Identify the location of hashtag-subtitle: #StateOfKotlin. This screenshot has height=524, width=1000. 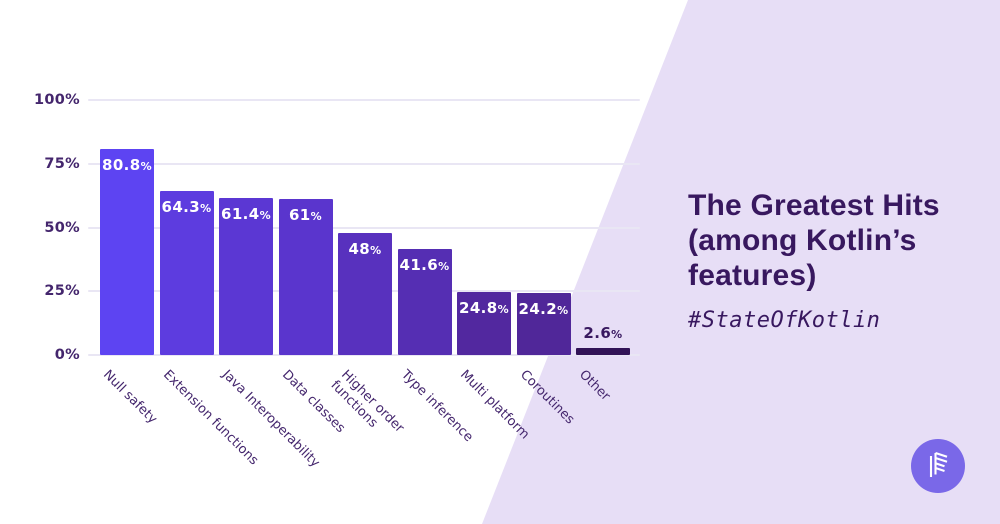
(784, 320).